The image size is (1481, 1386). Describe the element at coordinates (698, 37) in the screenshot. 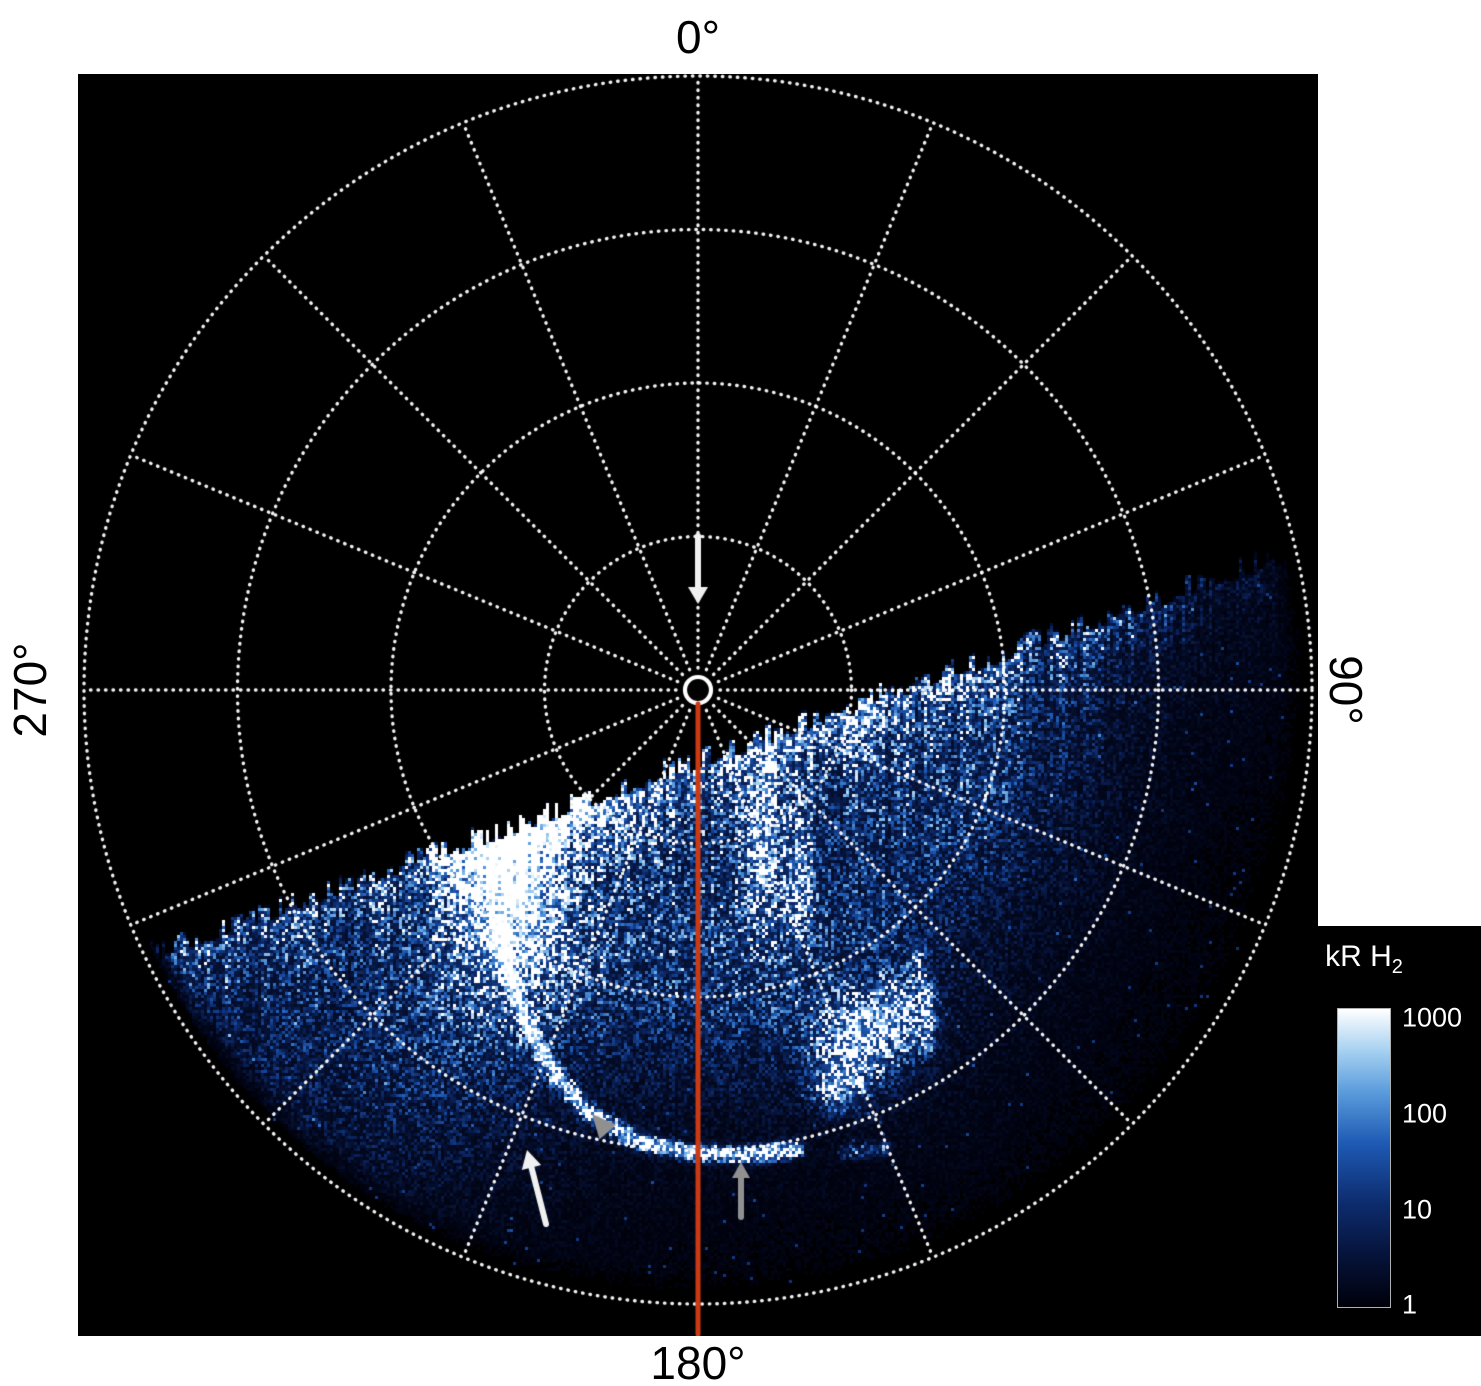

I see `azimuth-label-0: 0°` at that location.